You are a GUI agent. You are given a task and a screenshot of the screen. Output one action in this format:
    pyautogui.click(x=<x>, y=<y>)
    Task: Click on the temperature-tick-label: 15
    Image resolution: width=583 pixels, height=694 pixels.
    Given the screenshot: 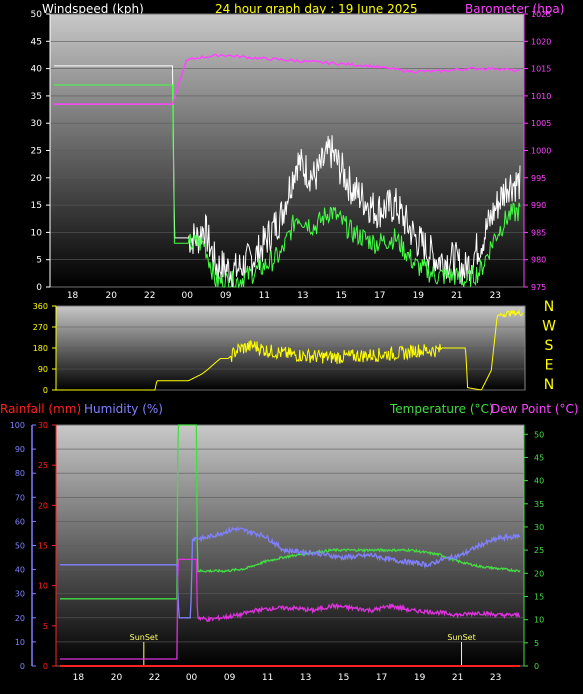 What is the action you would take?
    pyautogui.click(x=539, y=596)
    